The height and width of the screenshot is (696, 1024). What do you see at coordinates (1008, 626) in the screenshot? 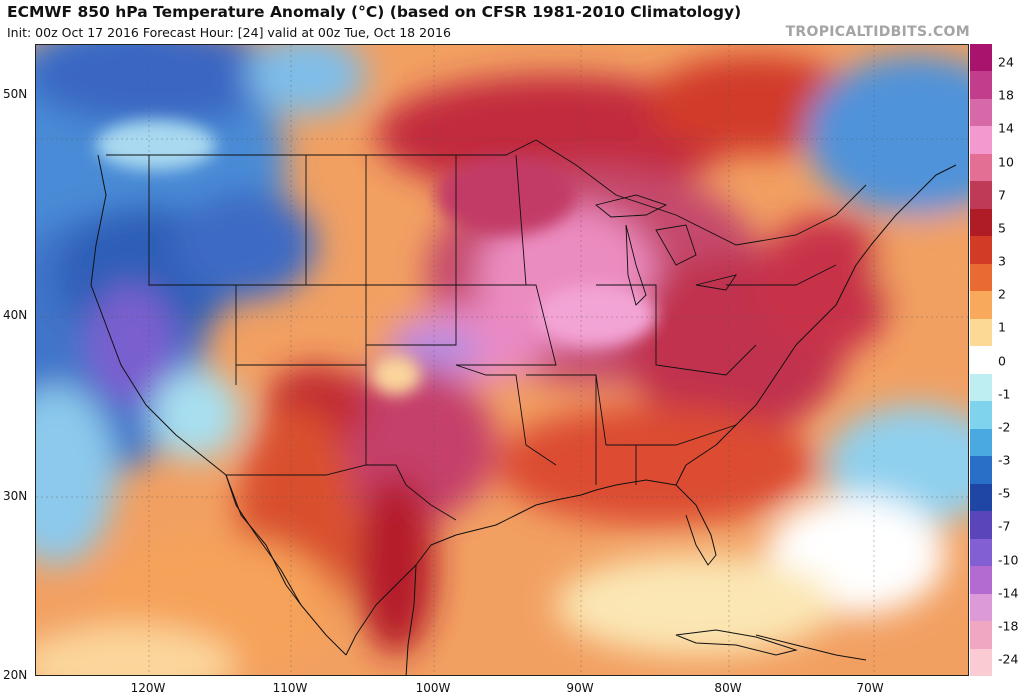
I see `colorbar-label: -18` at bounding box center [1008, 626].